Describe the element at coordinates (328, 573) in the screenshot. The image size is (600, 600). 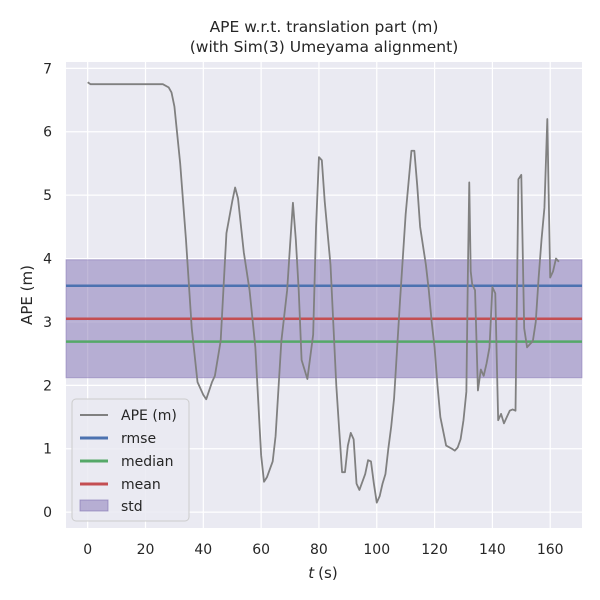
I see `x-axis-label-unit: (s)` at that location.